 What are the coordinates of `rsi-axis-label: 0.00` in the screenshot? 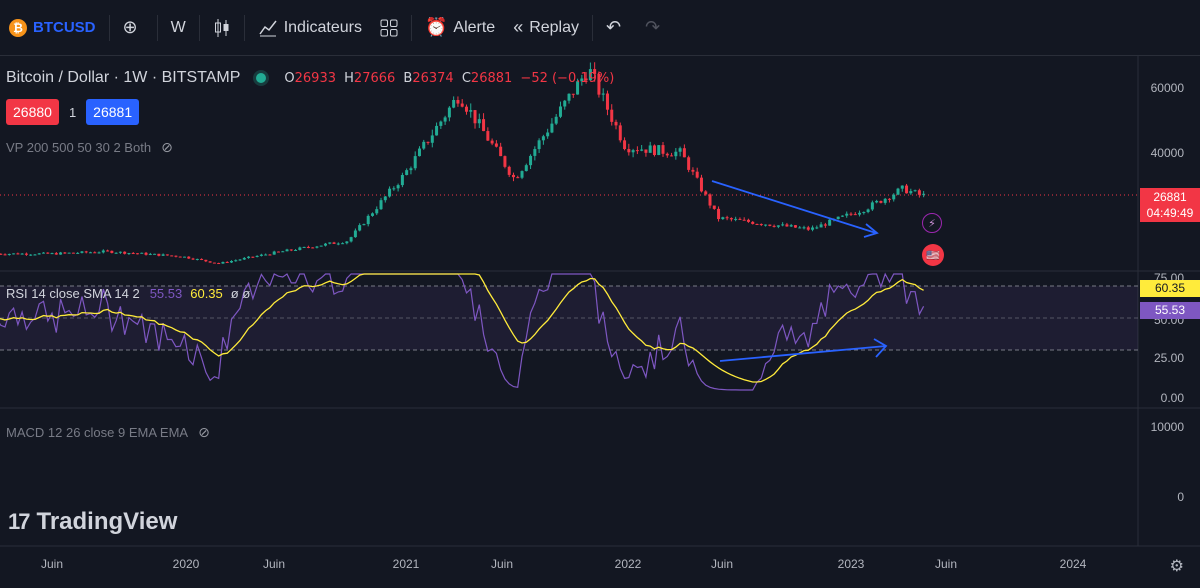 It's located at (1172, 398).